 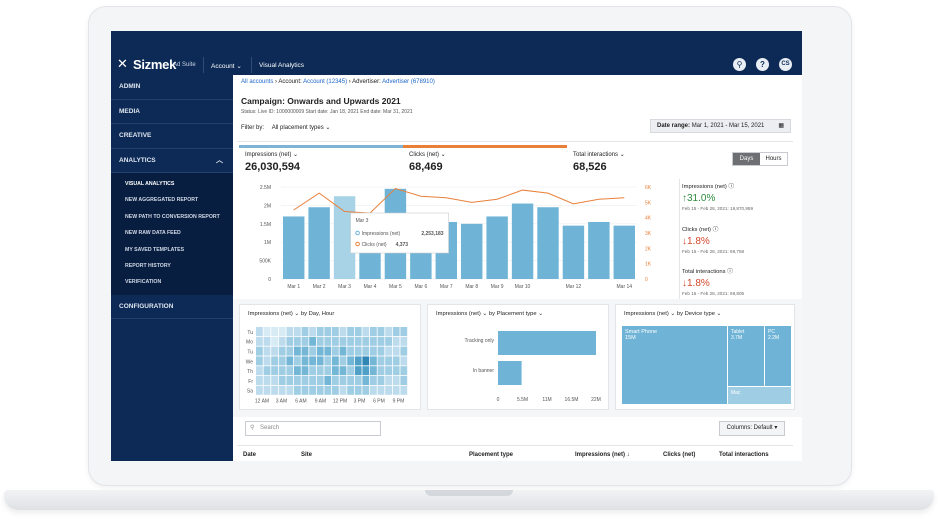 I want to click on breadcrumb-account: Account (12345), so click(x=325, y=82).